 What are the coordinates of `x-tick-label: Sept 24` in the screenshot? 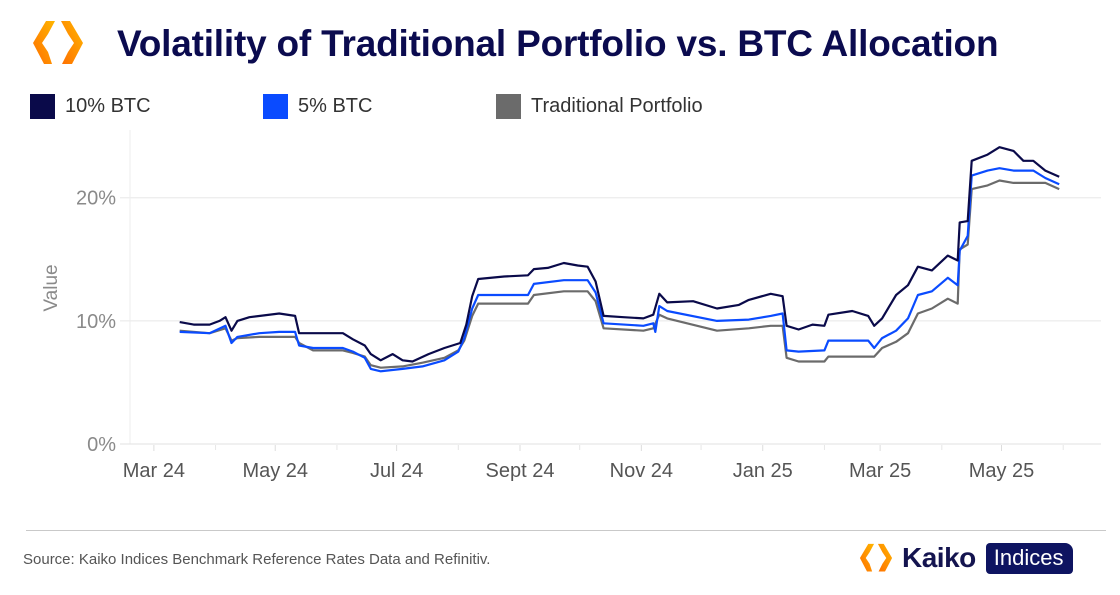 It's located at (520, 471).